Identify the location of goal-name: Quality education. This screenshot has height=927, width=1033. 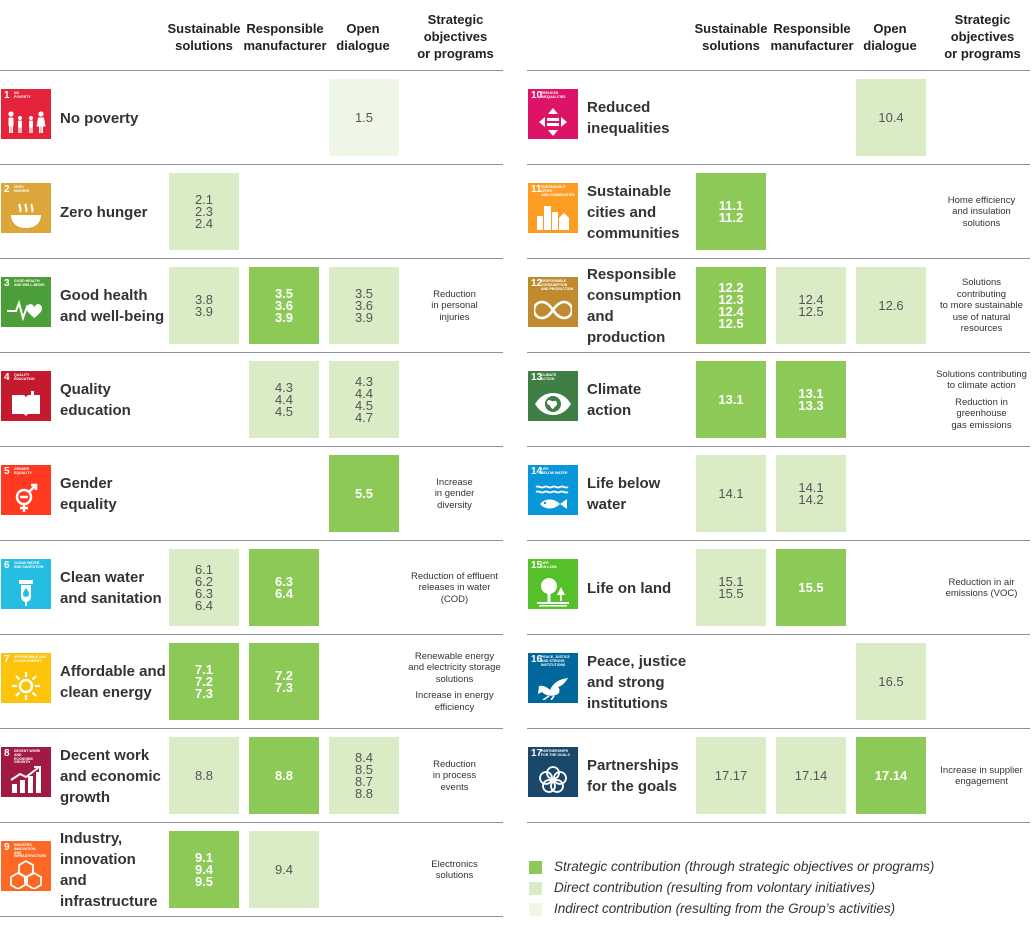
(95, 400).